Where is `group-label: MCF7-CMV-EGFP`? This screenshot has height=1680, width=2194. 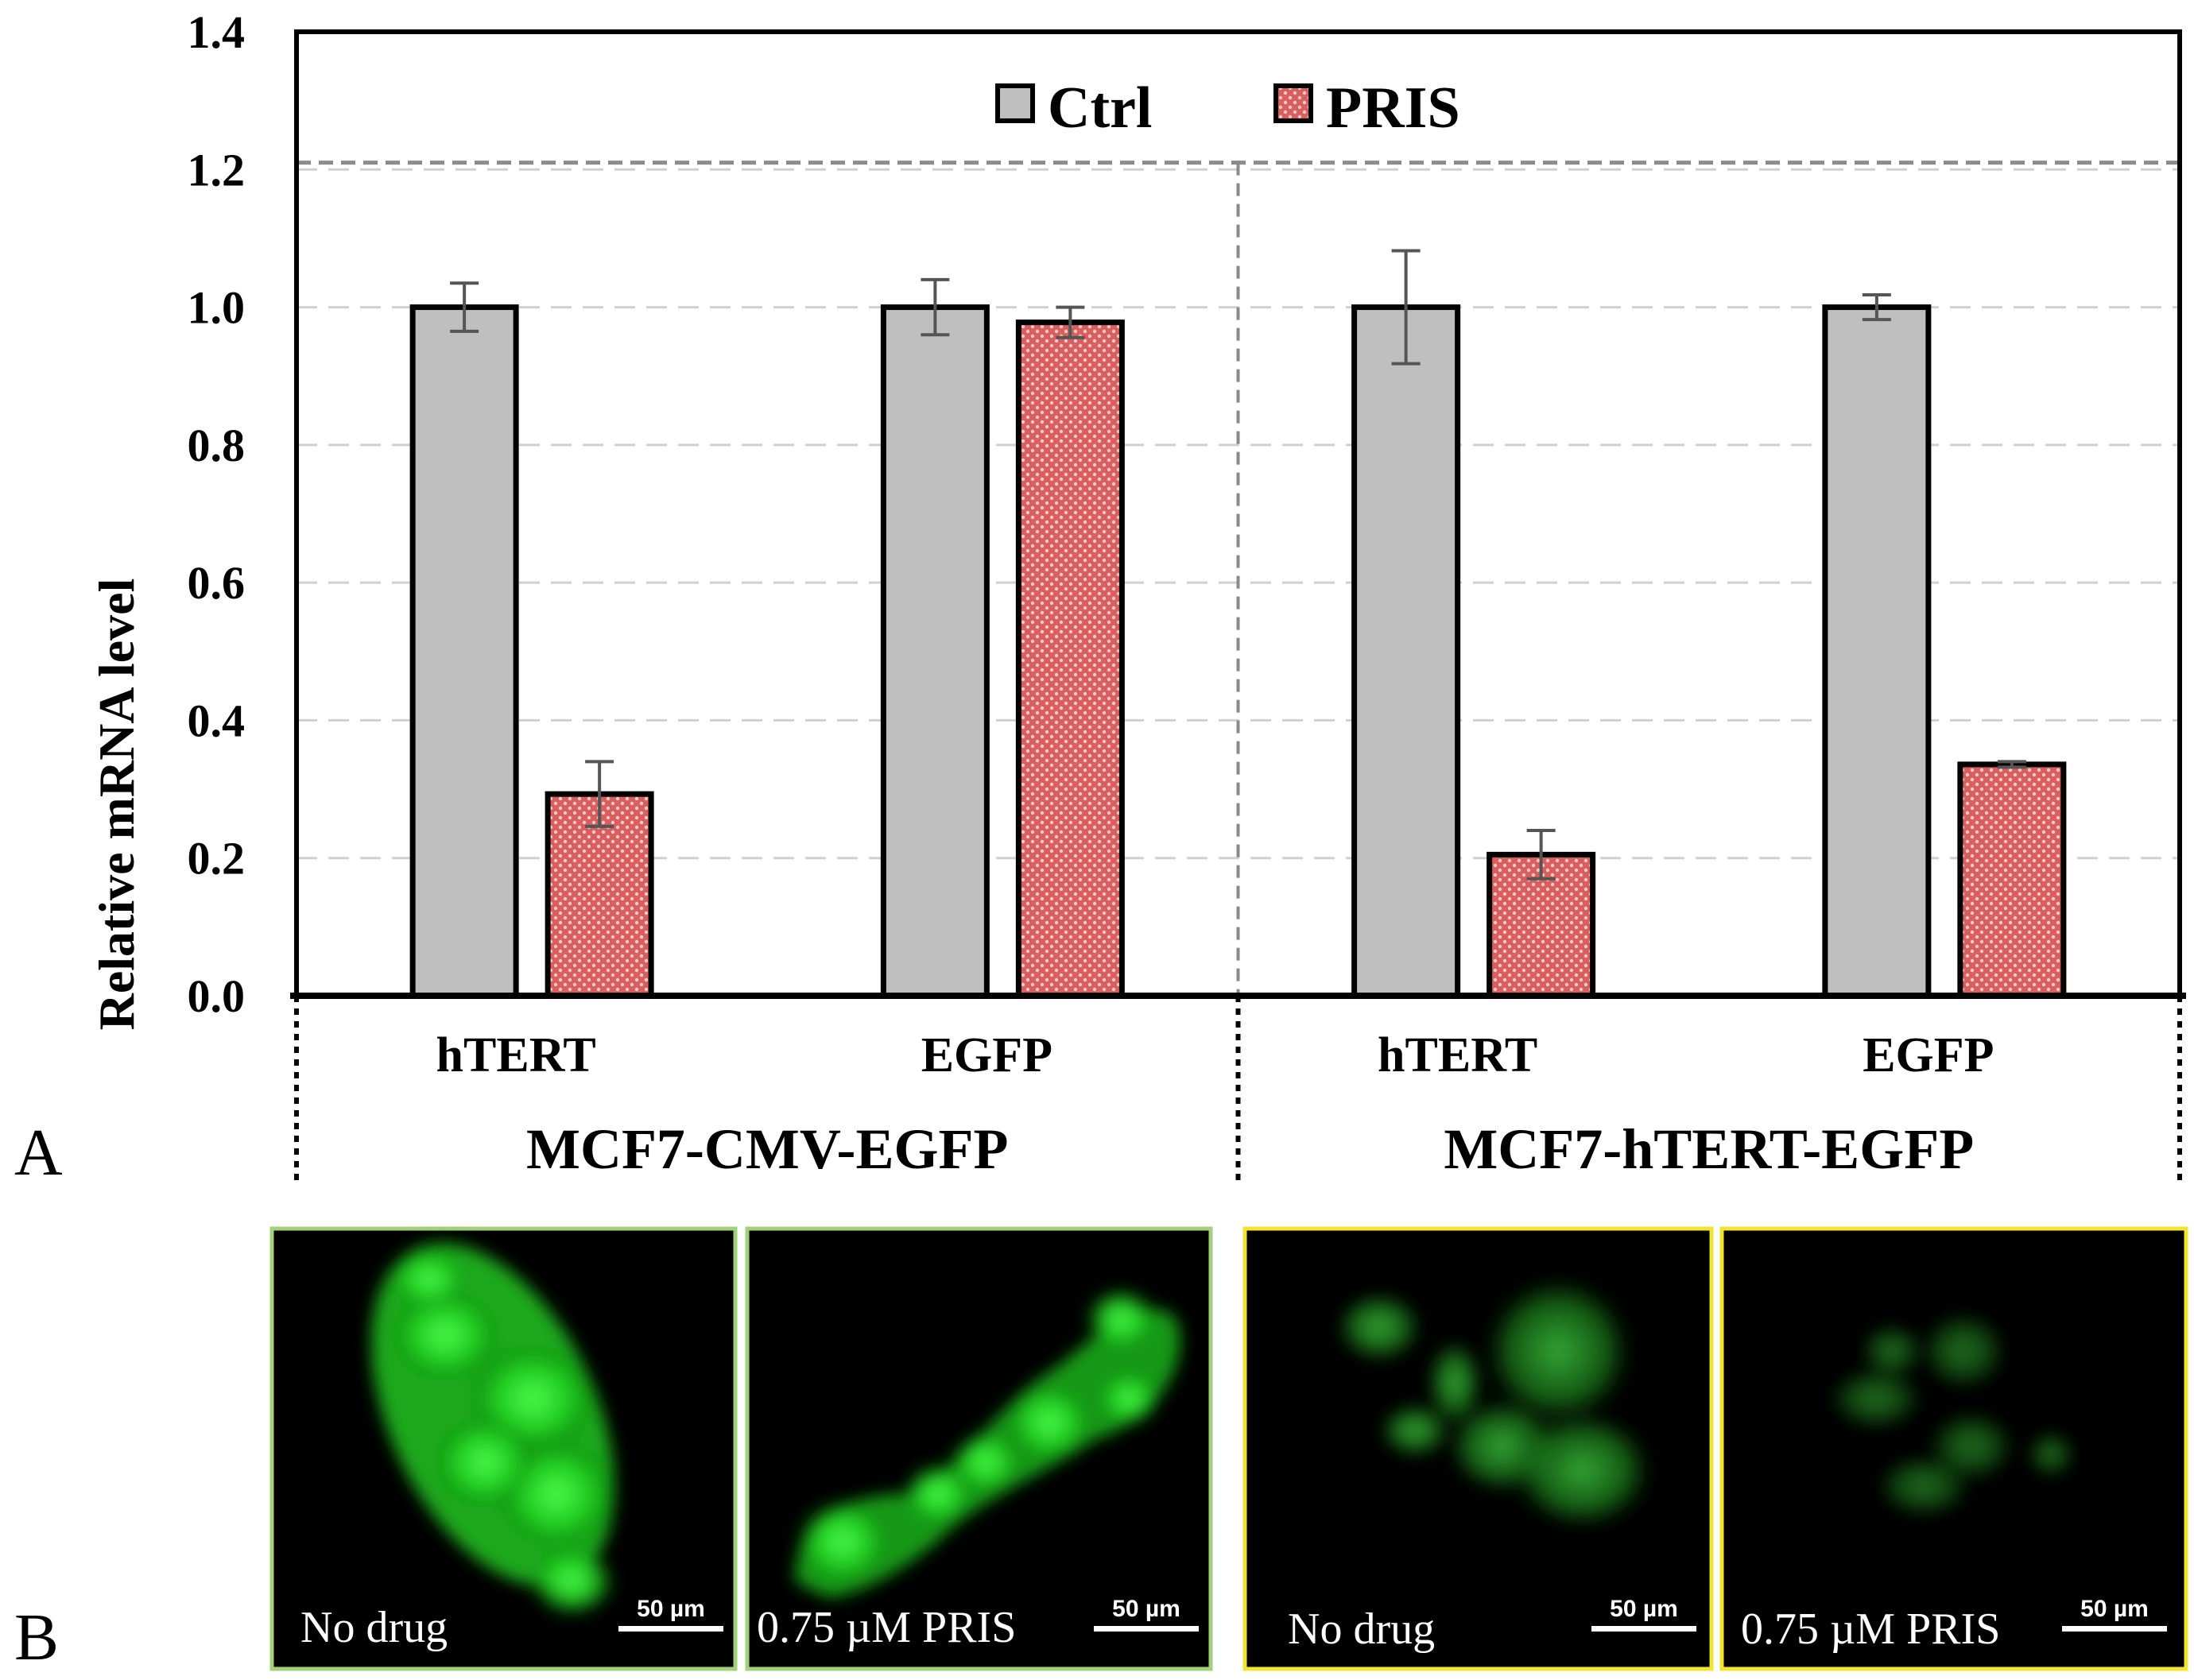 group-label: MCF7-CMV-EGFP is located at coordinates (767, 1149).